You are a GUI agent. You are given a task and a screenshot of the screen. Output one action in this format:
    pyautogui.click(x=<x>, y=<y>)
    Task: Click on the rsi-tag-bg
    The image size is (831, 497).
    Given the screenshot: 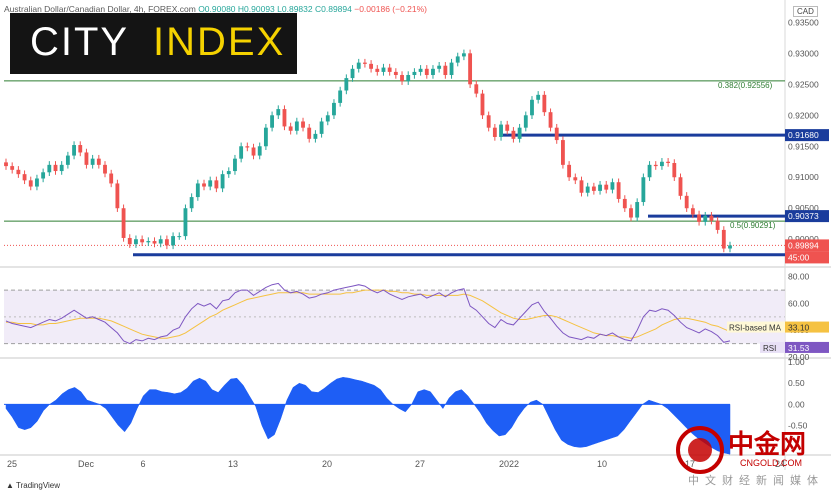 What is the action you would take?
    pyautogui.click(x=807, y=347)
    